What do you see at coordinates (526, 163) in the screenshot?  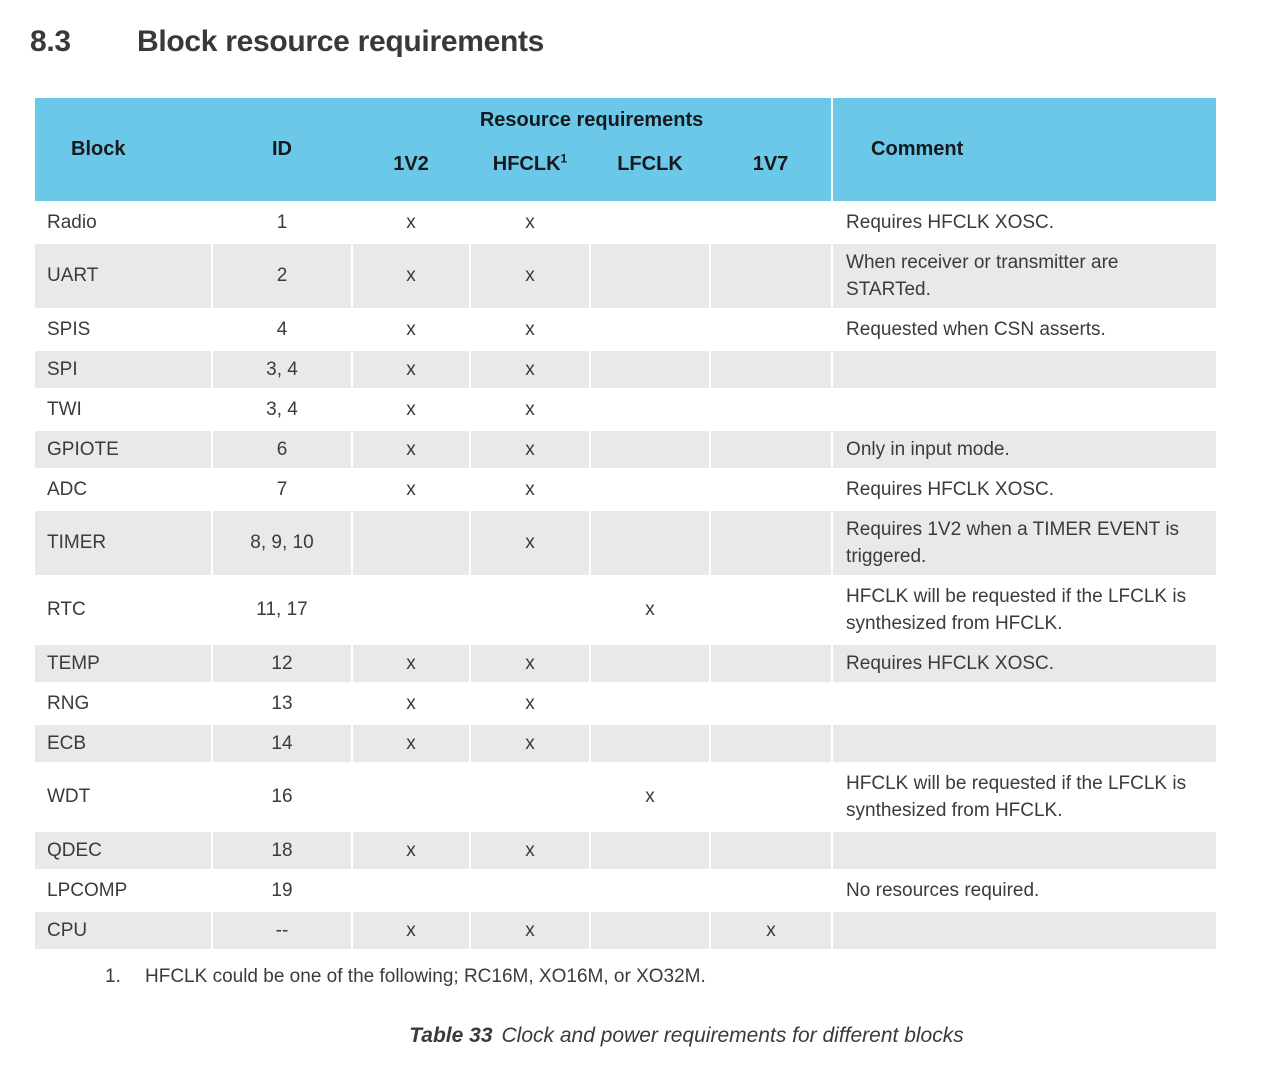 I see `hfclk-label: HFCLK` at bounding box center [526, 163].